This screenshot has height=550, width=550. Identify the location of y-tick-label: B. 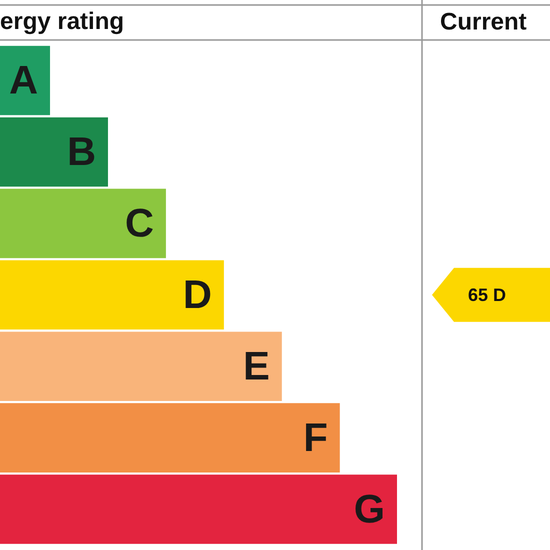
(81, 152).